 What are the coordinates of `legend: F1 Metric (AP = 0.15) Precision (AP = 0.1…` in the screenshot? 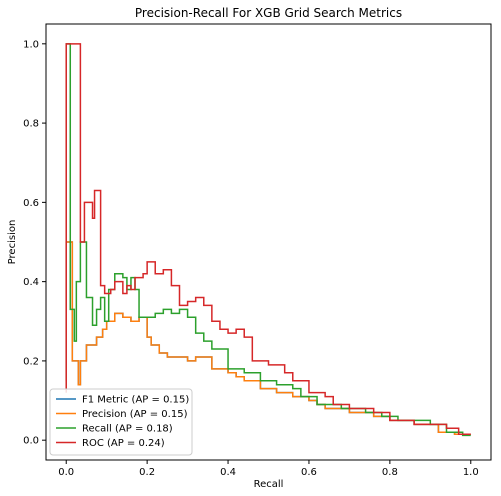 It's located at (121, 422).